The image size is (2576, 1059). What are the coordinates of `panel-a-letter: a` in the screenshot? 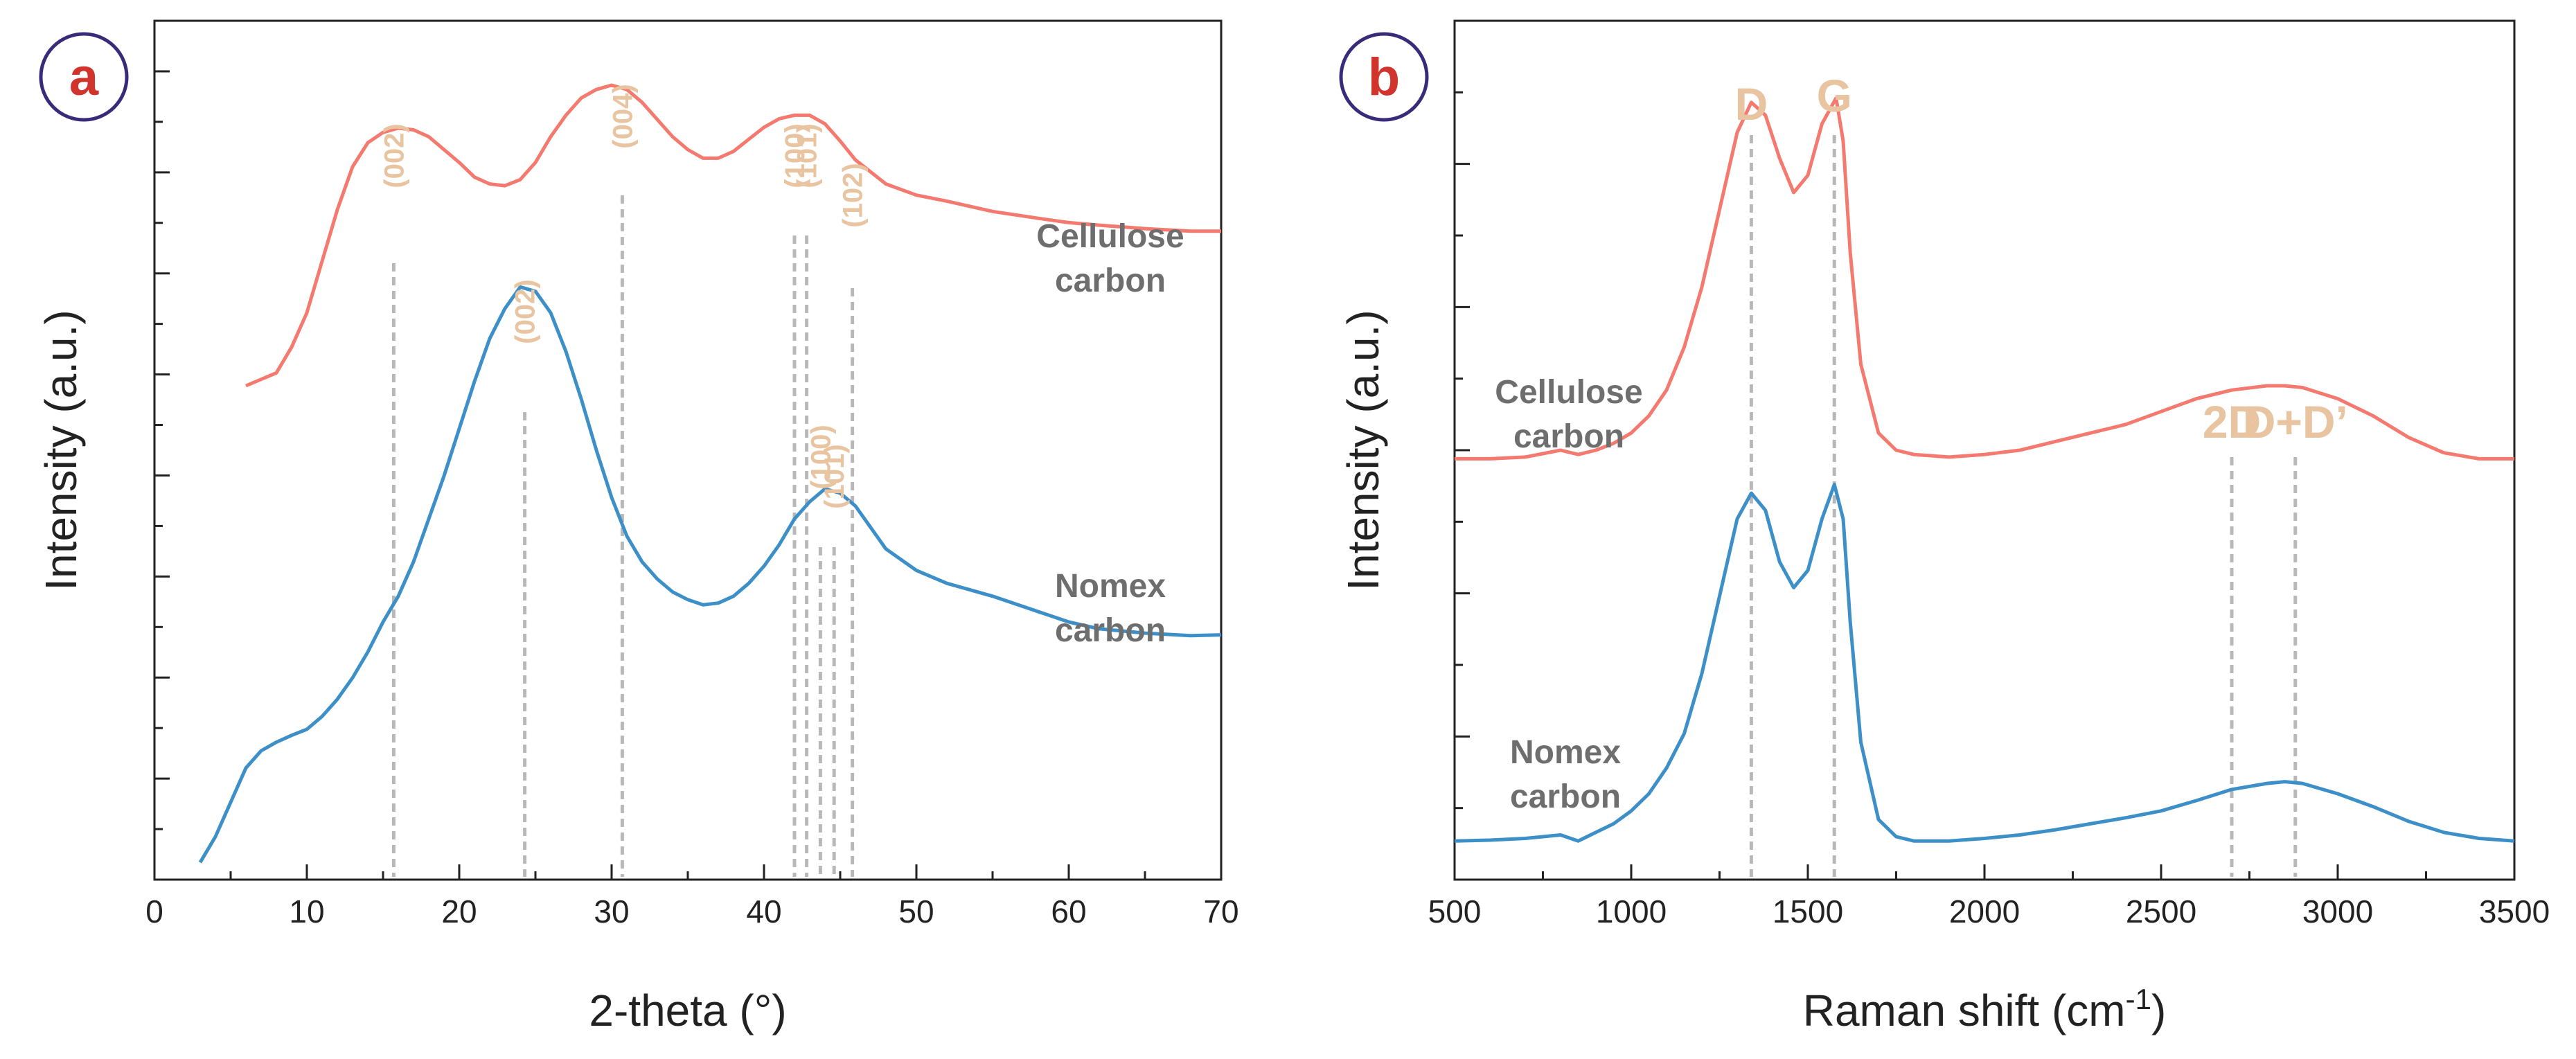 It's located at (84, 77).